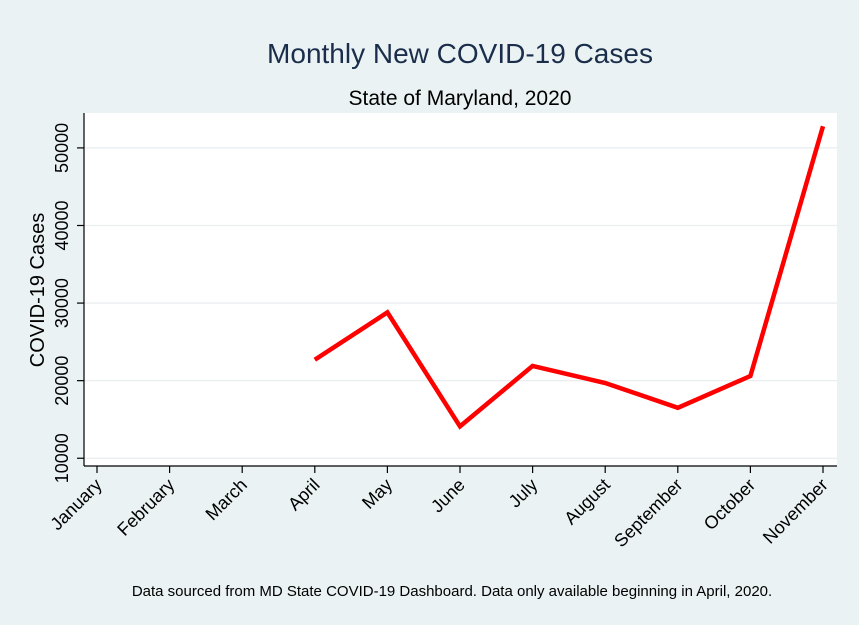  What do you see at coordinates (587, 502) in the screenshot?
I see `x-tick-label: August` at bounding box center [587, 502].